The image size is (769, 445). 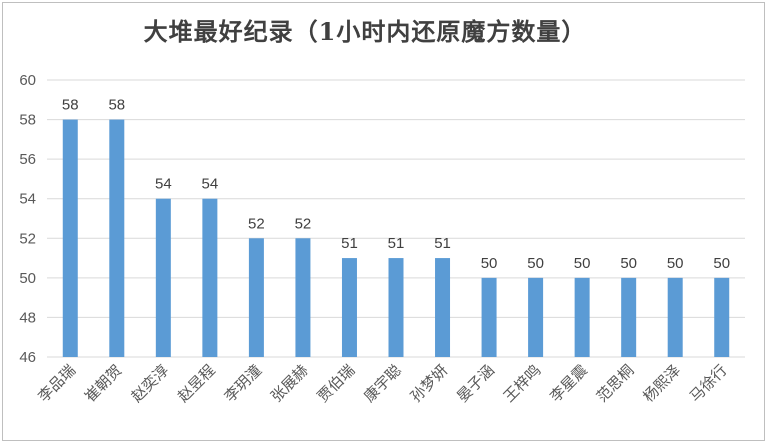 What do you see at coordinates (27, 80) in the screenshot?
I see `y-tick-label: 60` at bounding box center [27, 80].